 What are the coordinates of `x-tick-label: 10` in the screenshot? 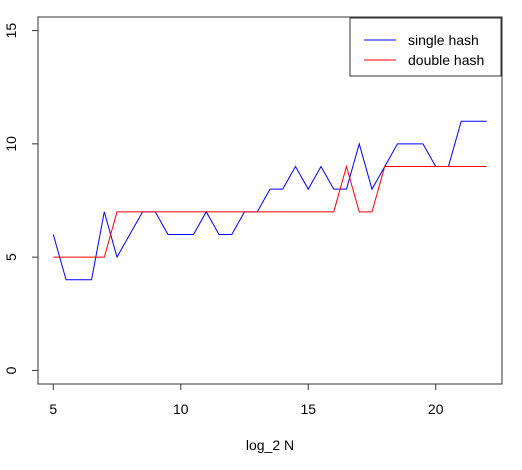 It's located at (181, 409).